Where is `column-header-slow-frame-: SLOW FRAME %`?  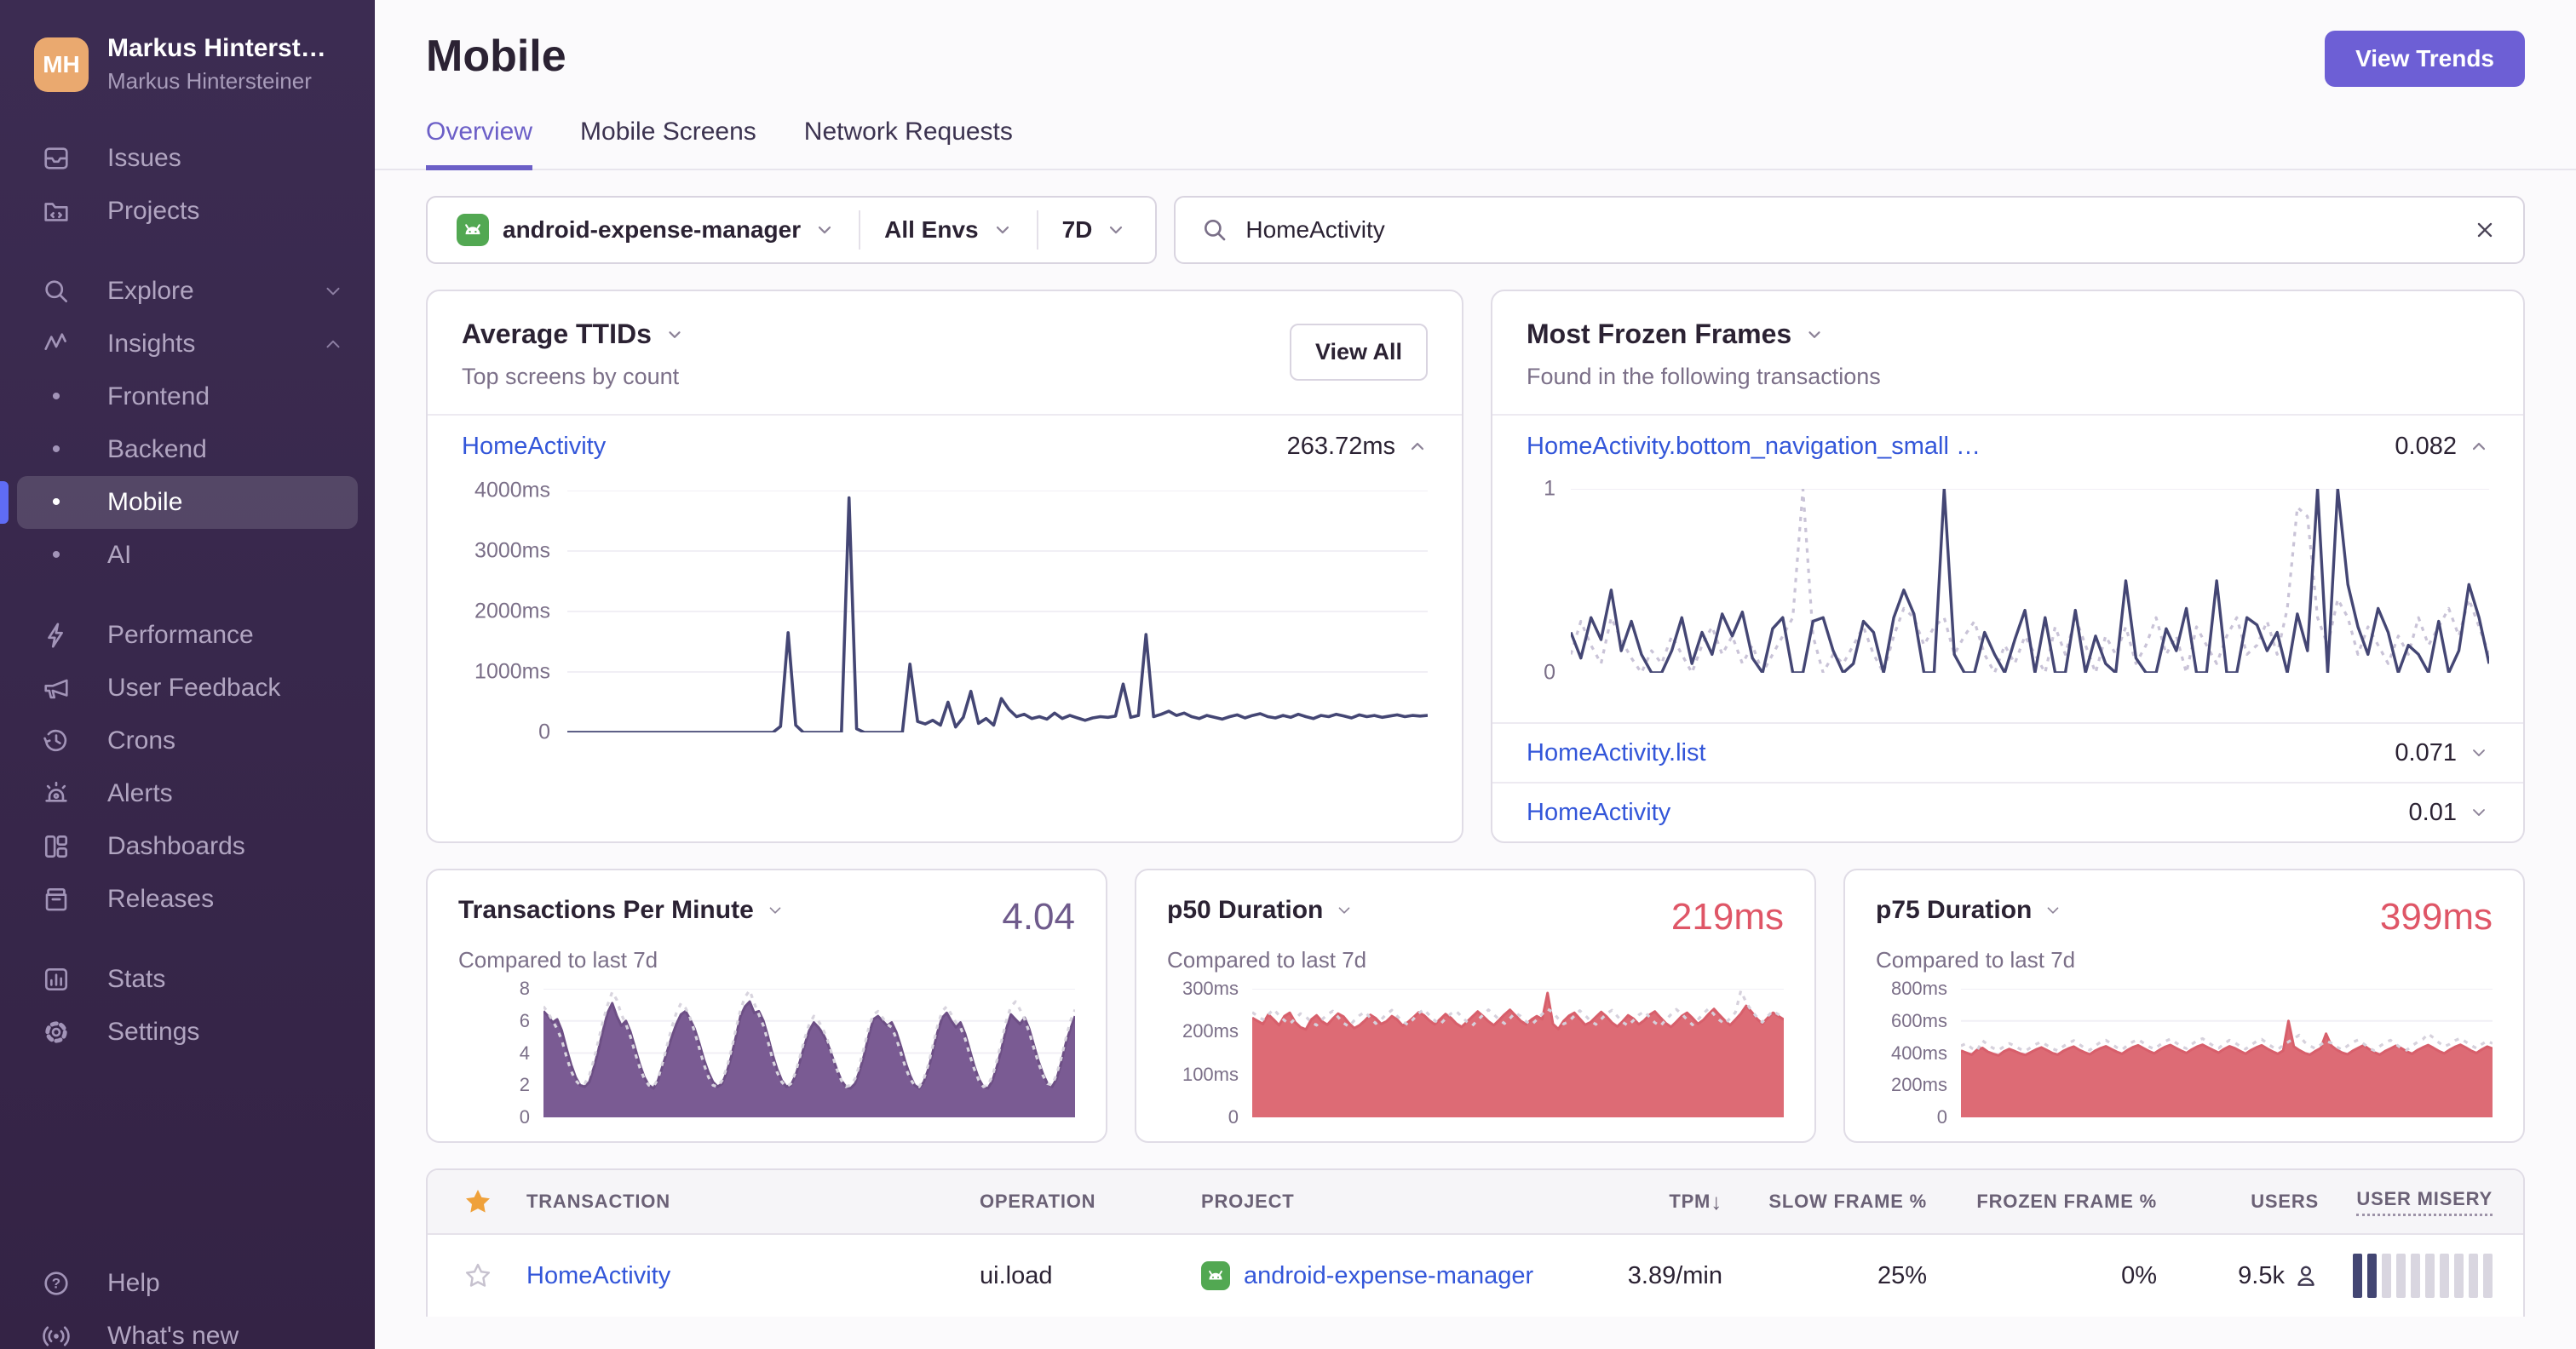
column-header-slow-frame-: SLOW FRAME % is located at coordinates (1847, 1201).